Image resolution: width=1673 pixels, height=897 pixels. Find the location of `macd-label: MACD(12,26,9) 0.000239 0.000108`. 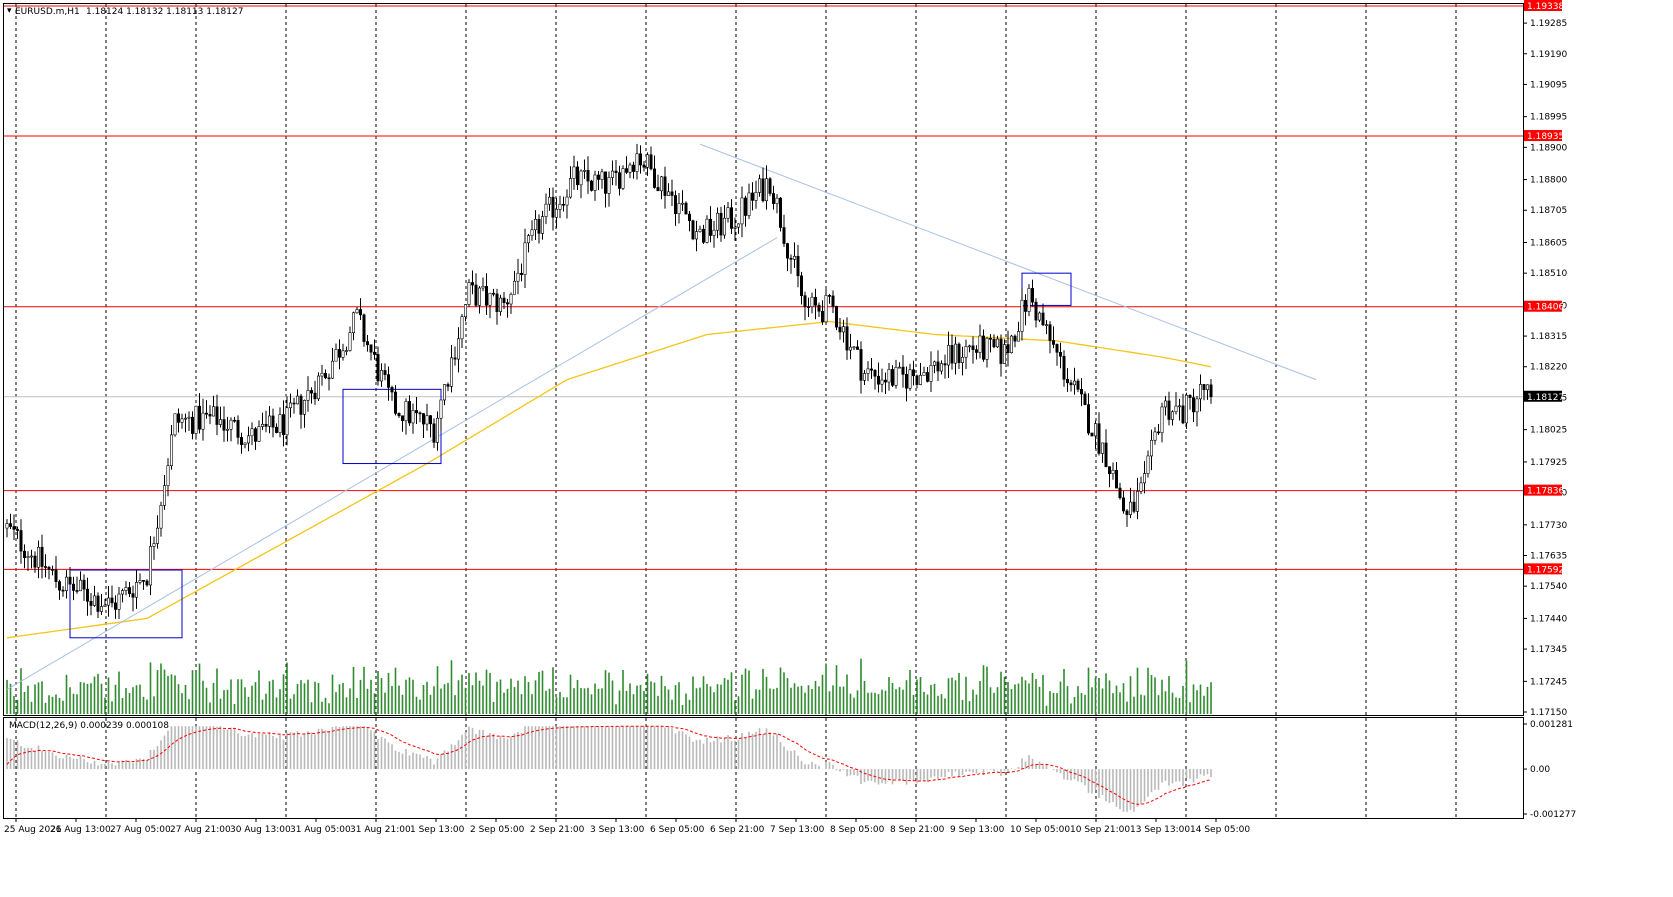

macd-label: MACD(12,26,9) 0.000239 0.000108 is located at coordinates (89, 726).